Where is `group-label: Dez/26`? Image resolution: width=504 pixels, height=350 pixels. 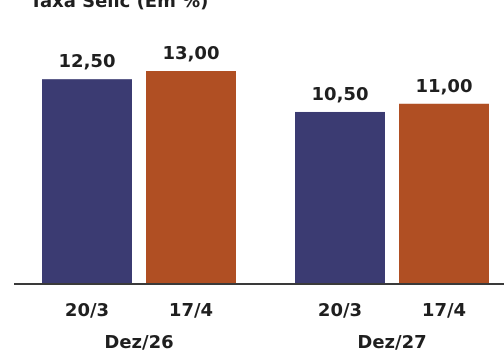 group-label: Dez/26 is located at coordinates (138, 341).